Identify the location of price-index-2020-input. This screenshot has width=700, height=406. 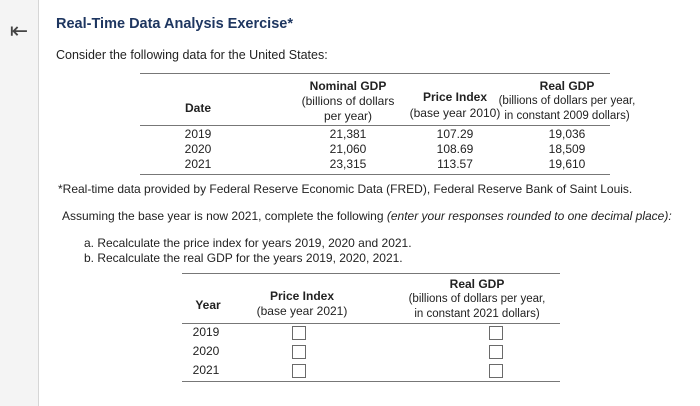
(299, 352).